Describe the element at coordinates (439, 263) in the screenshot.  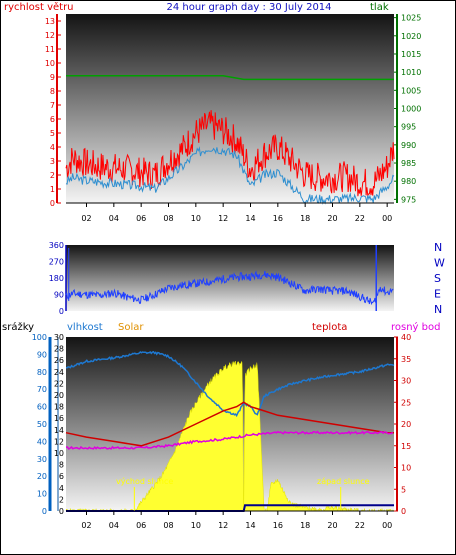
I see `direction-compass-label: W` at that location.